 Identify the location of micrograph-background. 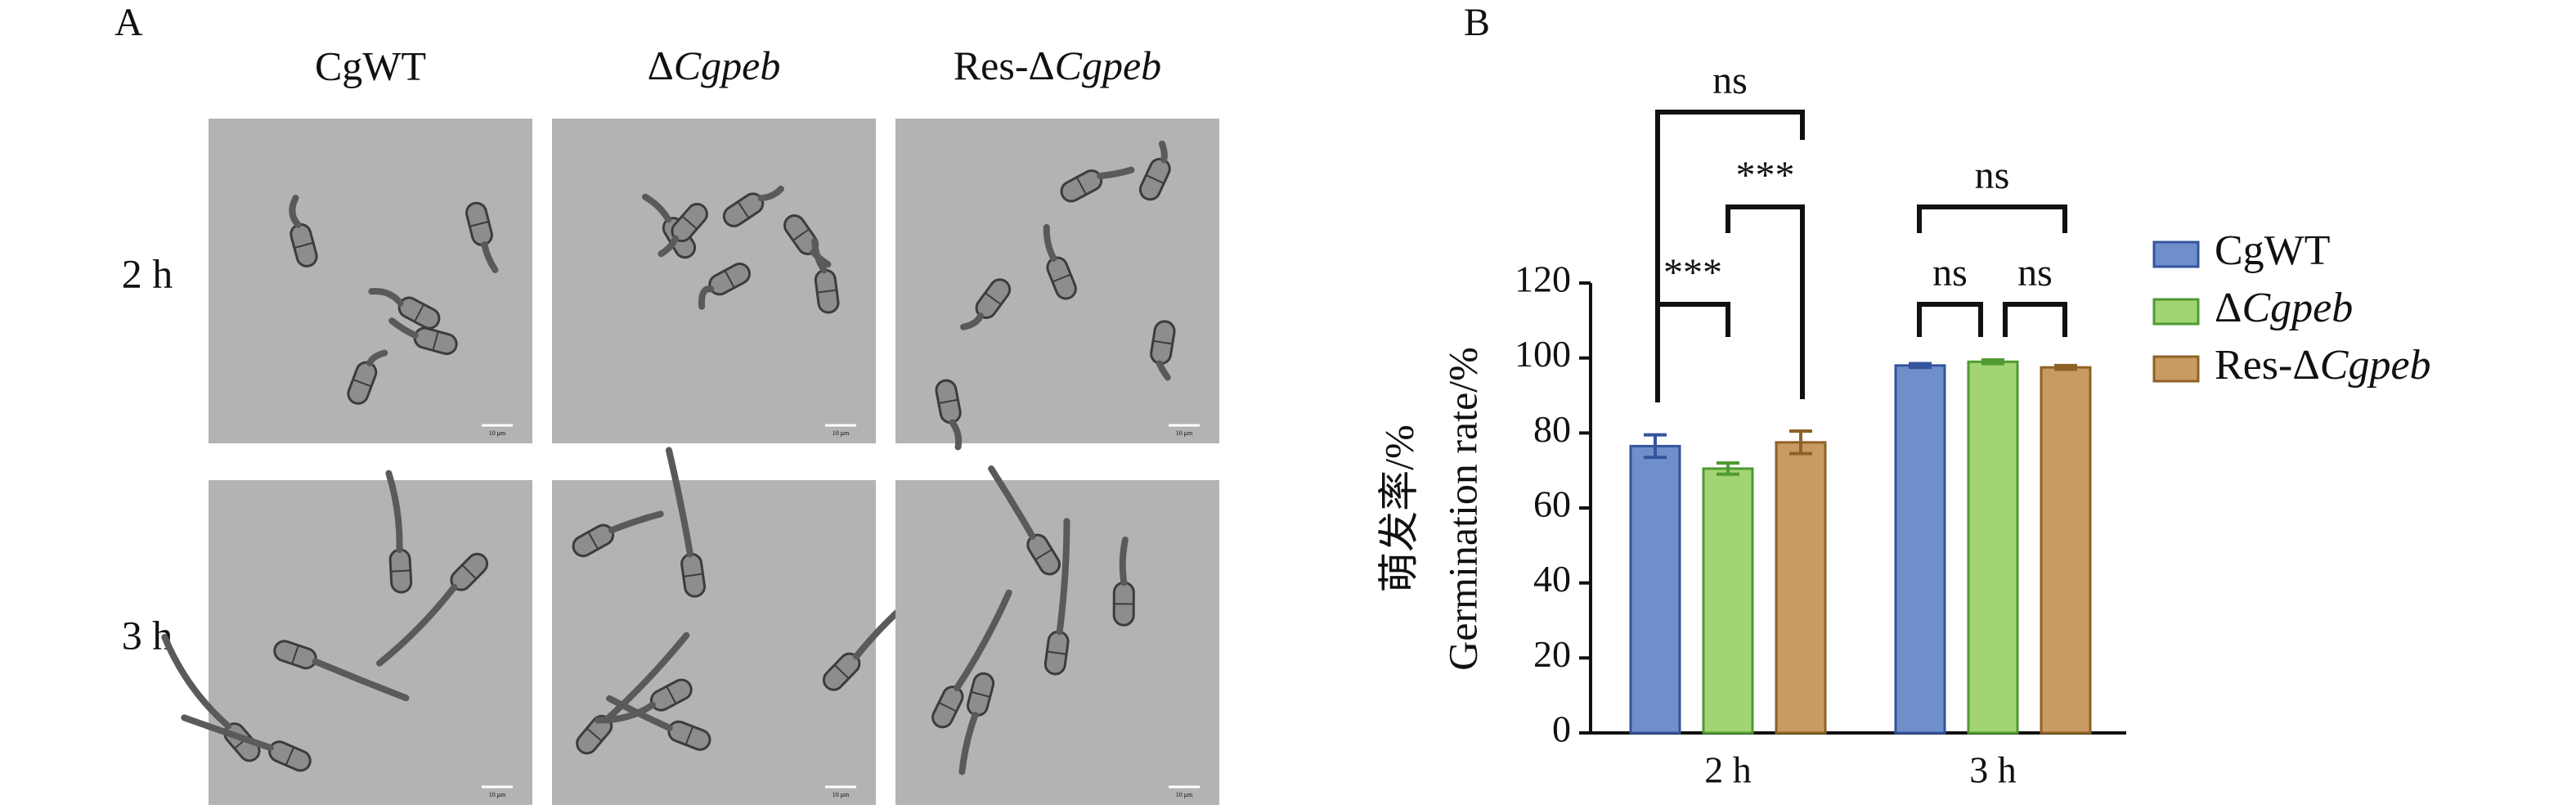
(370, 281).